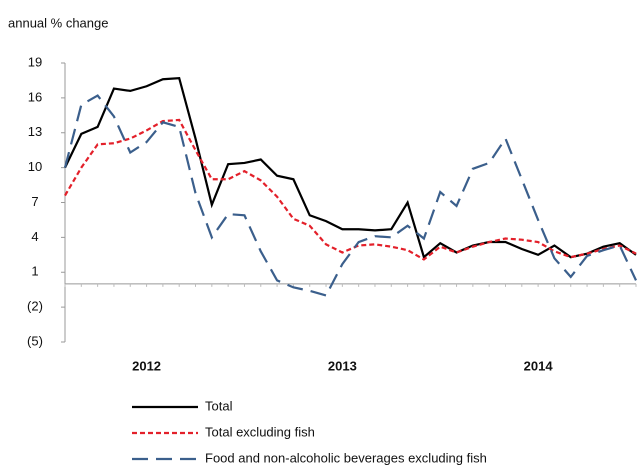 Image resolution: width=638 pixels, height=466 pixels. I want to click on x-tick-label: 2014, so click(539, 365).